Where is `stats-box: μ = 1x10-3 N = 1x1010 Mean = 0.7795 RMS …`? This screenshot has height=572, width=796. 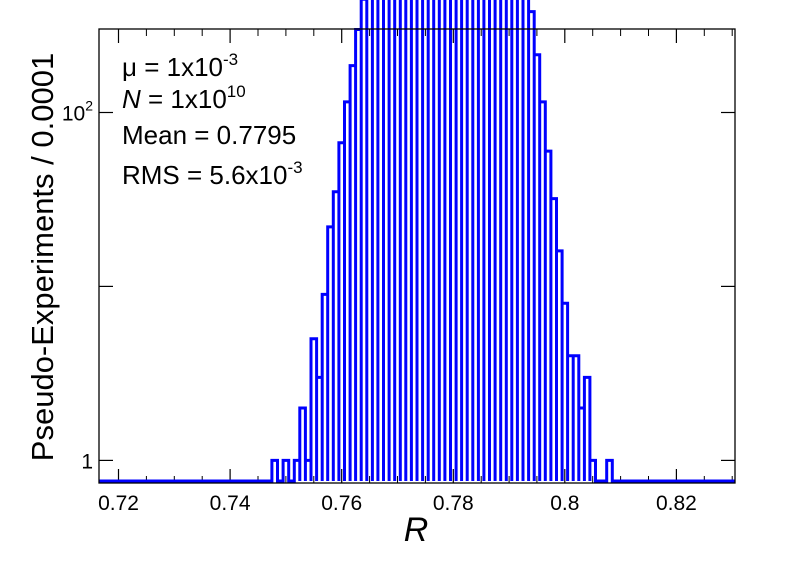 stats-box: μ = 1x10-3 N = 1x1010 Mean = 0.7795 RMS … is located at coordinates (212, 120).